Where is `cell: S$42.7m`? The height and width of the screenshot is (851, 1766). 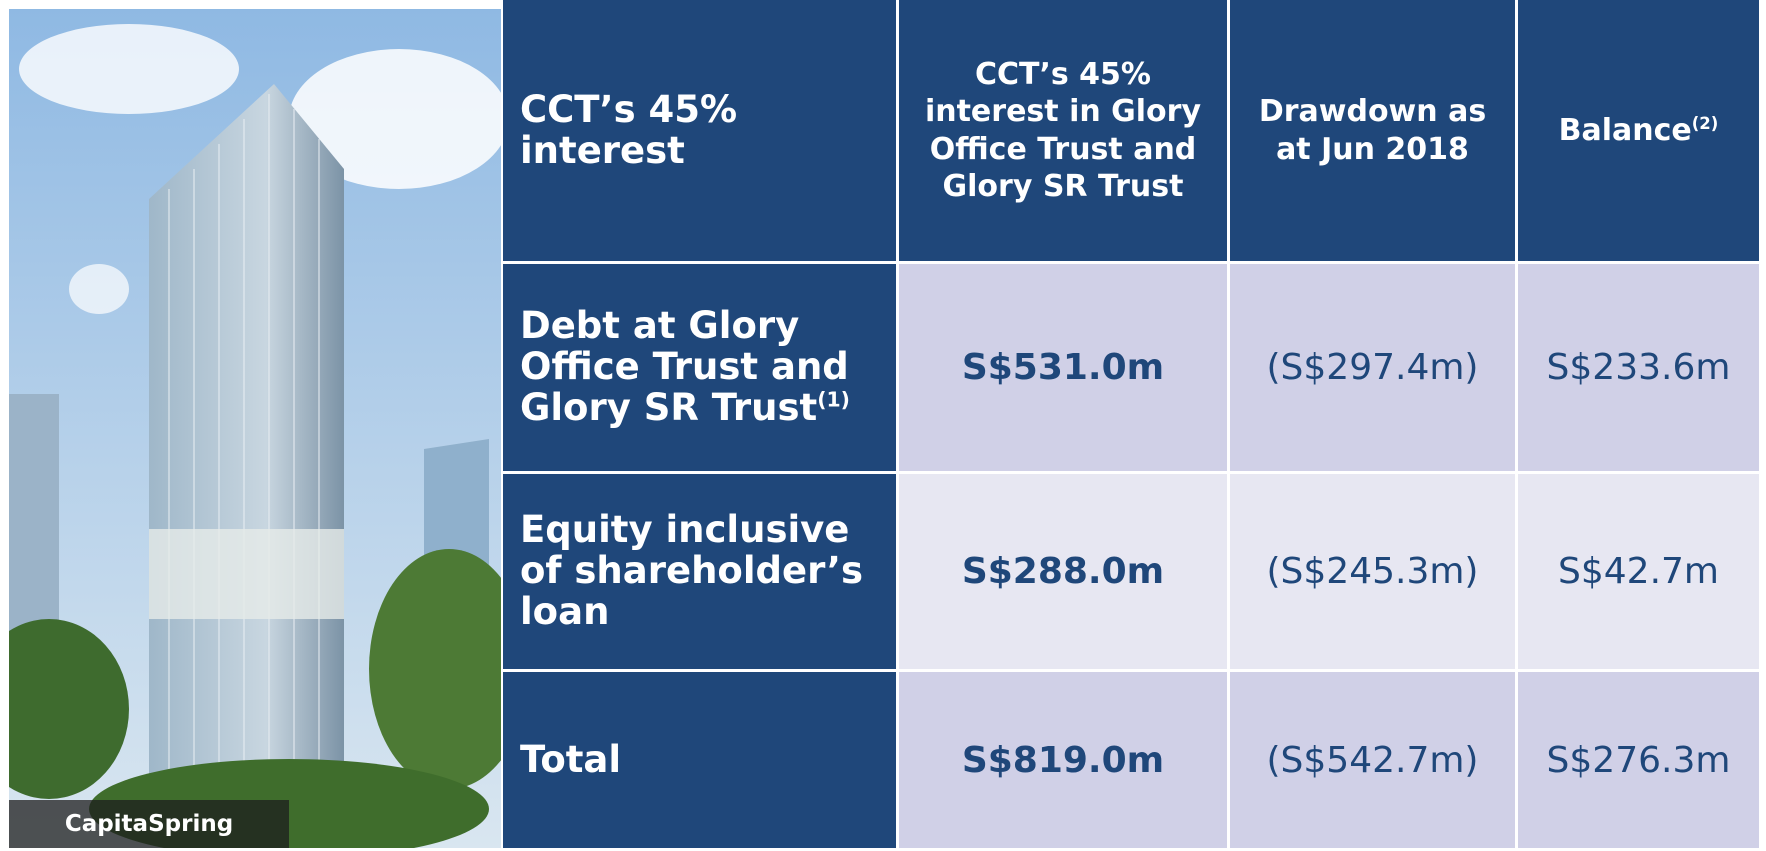
cell: S$42.7m is located at coordinates (1638, 571).